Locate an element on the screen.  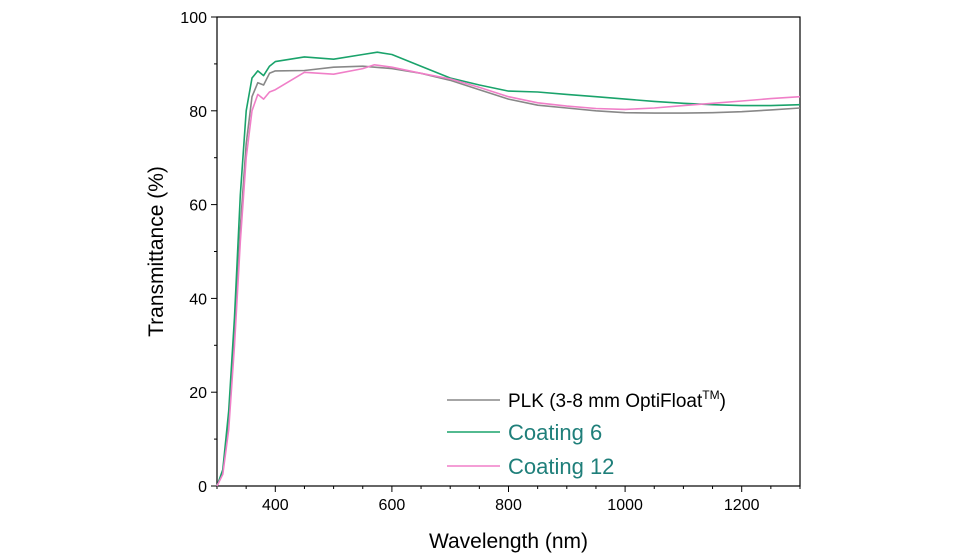
legend-label-text: Coating 12 is located at coordinates (561, 466).